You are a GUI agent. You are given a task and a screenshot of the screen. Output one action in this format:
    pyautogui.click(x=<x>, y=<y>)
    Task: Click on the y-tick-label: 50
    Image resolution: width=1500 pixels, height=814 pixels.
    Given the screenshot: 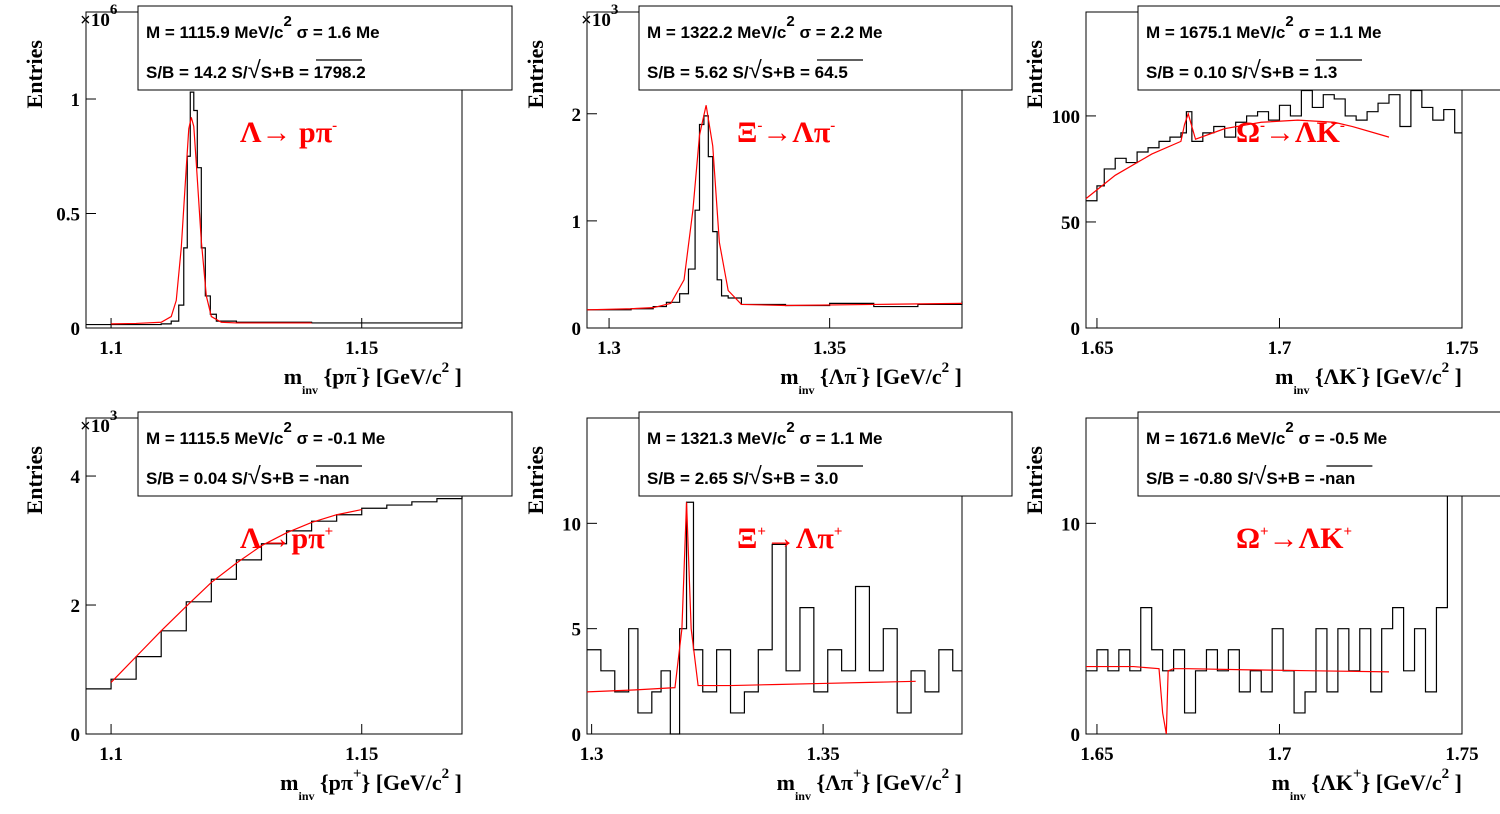 What is the action you would take?
    pyautogui.click(x=1070, y=223)
    